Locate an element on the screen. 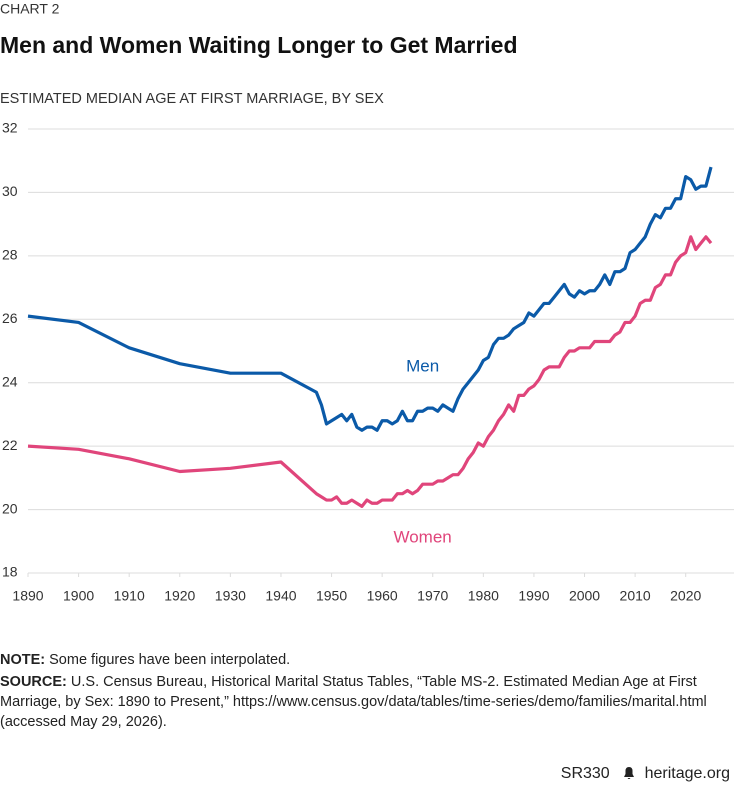 This screenshot has height=786, width=734. footer: SR330 heritage.org is located at coordinates (645, 774).